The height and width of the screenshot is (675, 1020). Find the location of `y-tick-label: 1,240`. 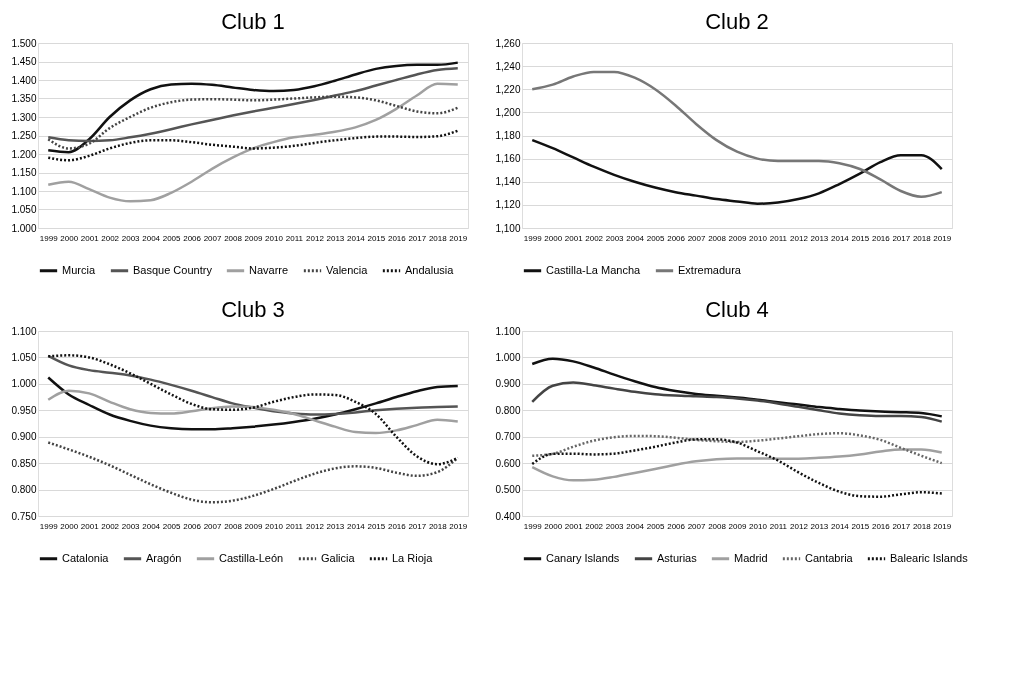

y-tick-label: 1,240 is located at coordinates (508, 66).